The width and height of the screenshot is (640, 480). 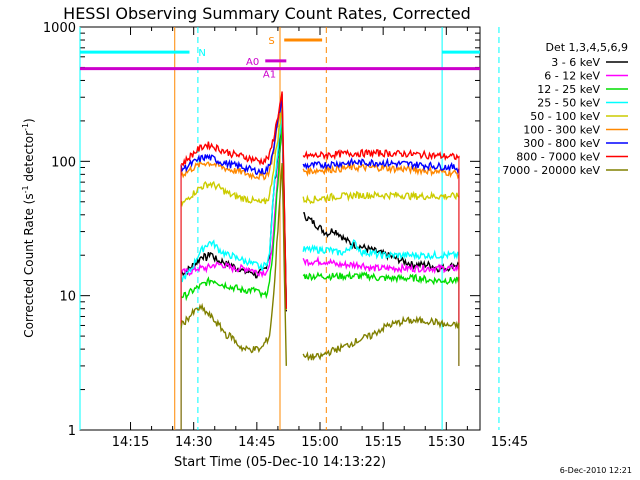 I want to click on x-axis-label: Start Time (05-Dec-10 14:13:22), so click(x=280, y=462).